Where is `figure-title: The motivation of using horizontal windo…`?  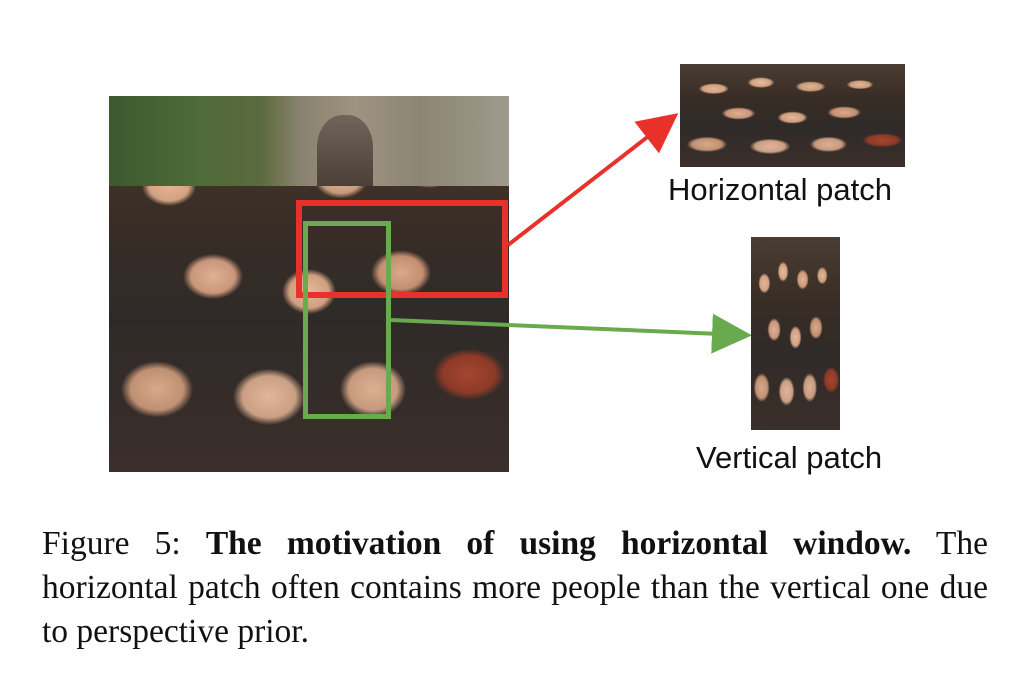 figure-title: The motivation of using horizontal windo… is located at coordinates (558, 543).